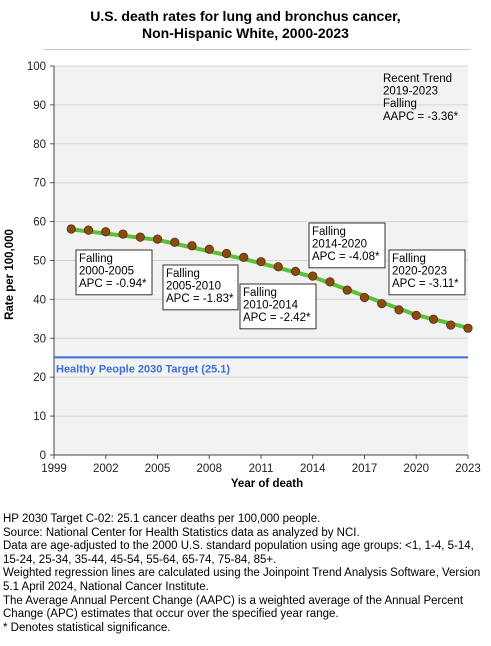 This screenshot has width=491, height=646. Describe the element at coordinates (200, 299) in the screenshot. I see `trend-annotation-text: APC = -1.83*` at that location.